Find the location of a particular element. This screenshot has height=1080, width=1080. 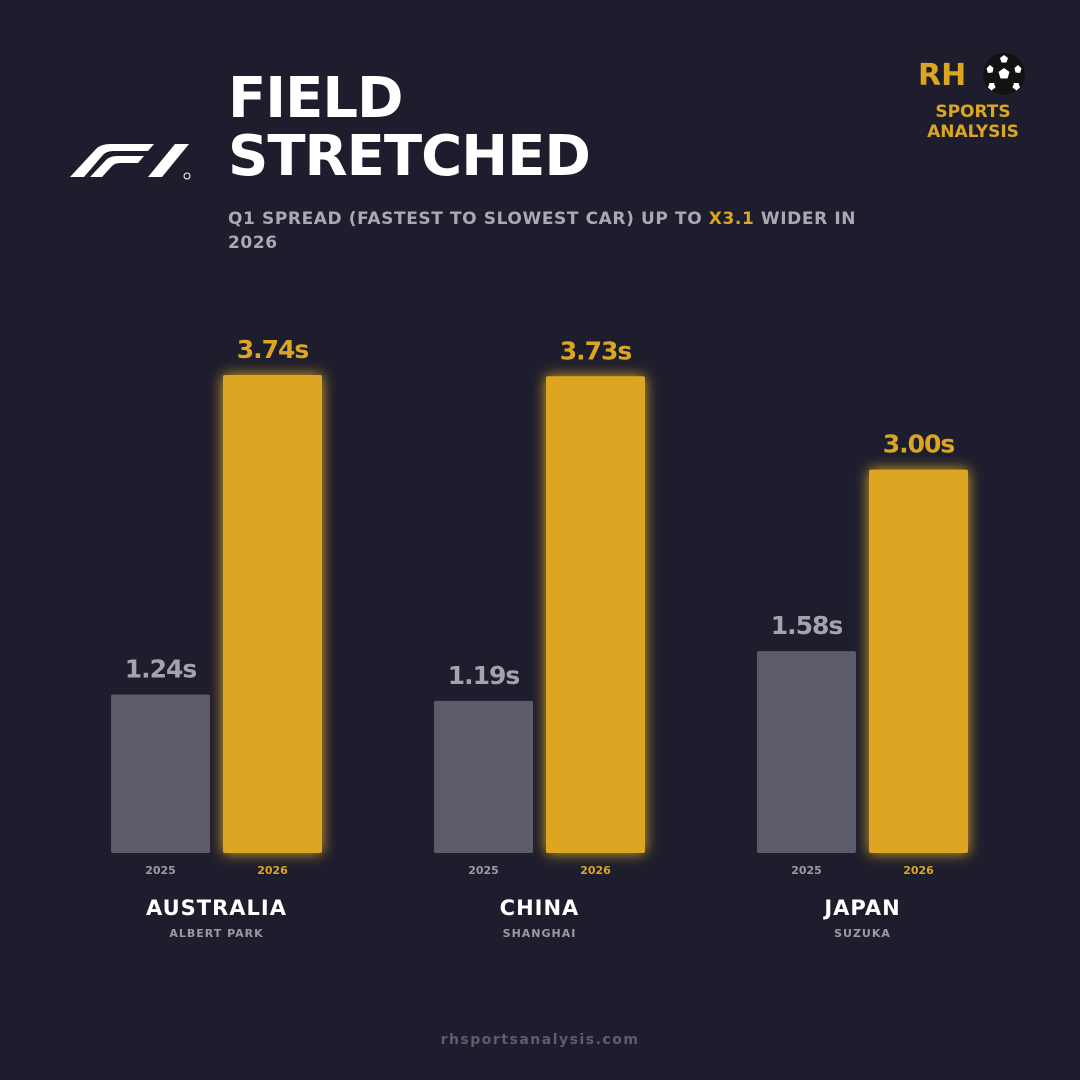

brand-line-1: SPORTS is located at coordinates (973, 112).